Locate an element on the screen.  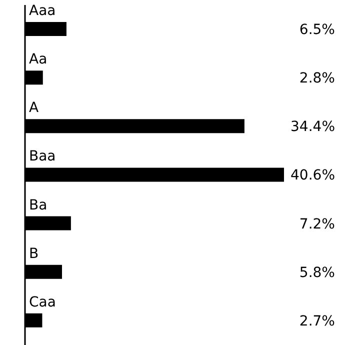
y-tick-label: Aa is located at coordinates (38, 60).